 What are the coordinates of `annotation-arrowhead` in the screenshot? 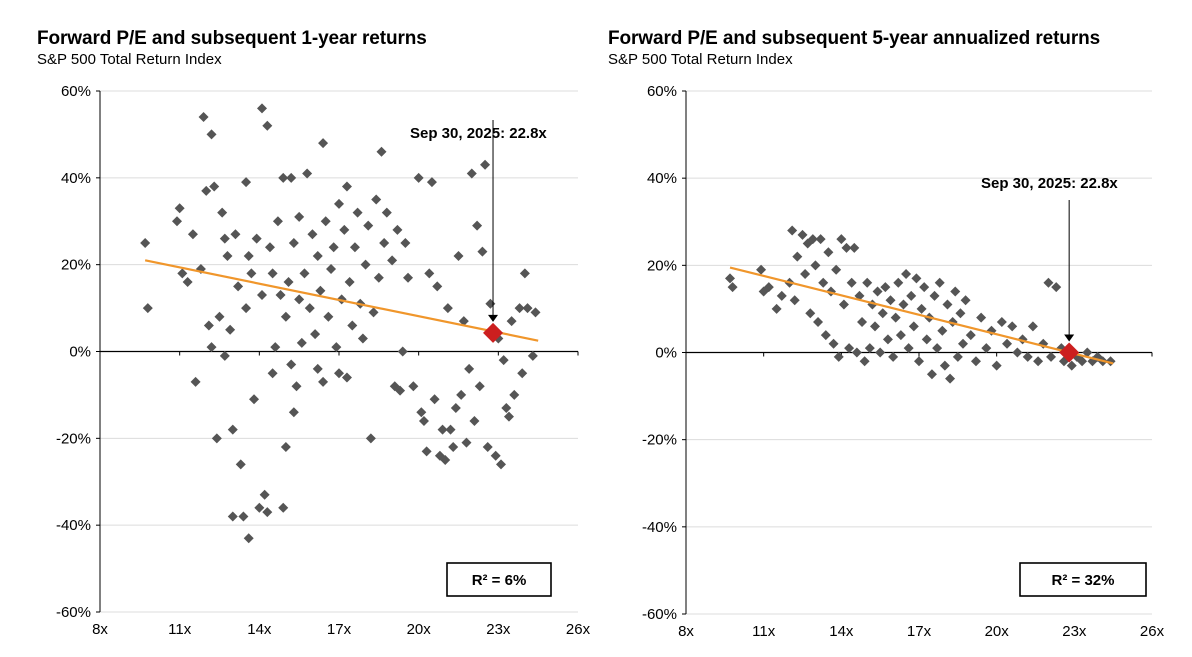 It's located at (493, 318).